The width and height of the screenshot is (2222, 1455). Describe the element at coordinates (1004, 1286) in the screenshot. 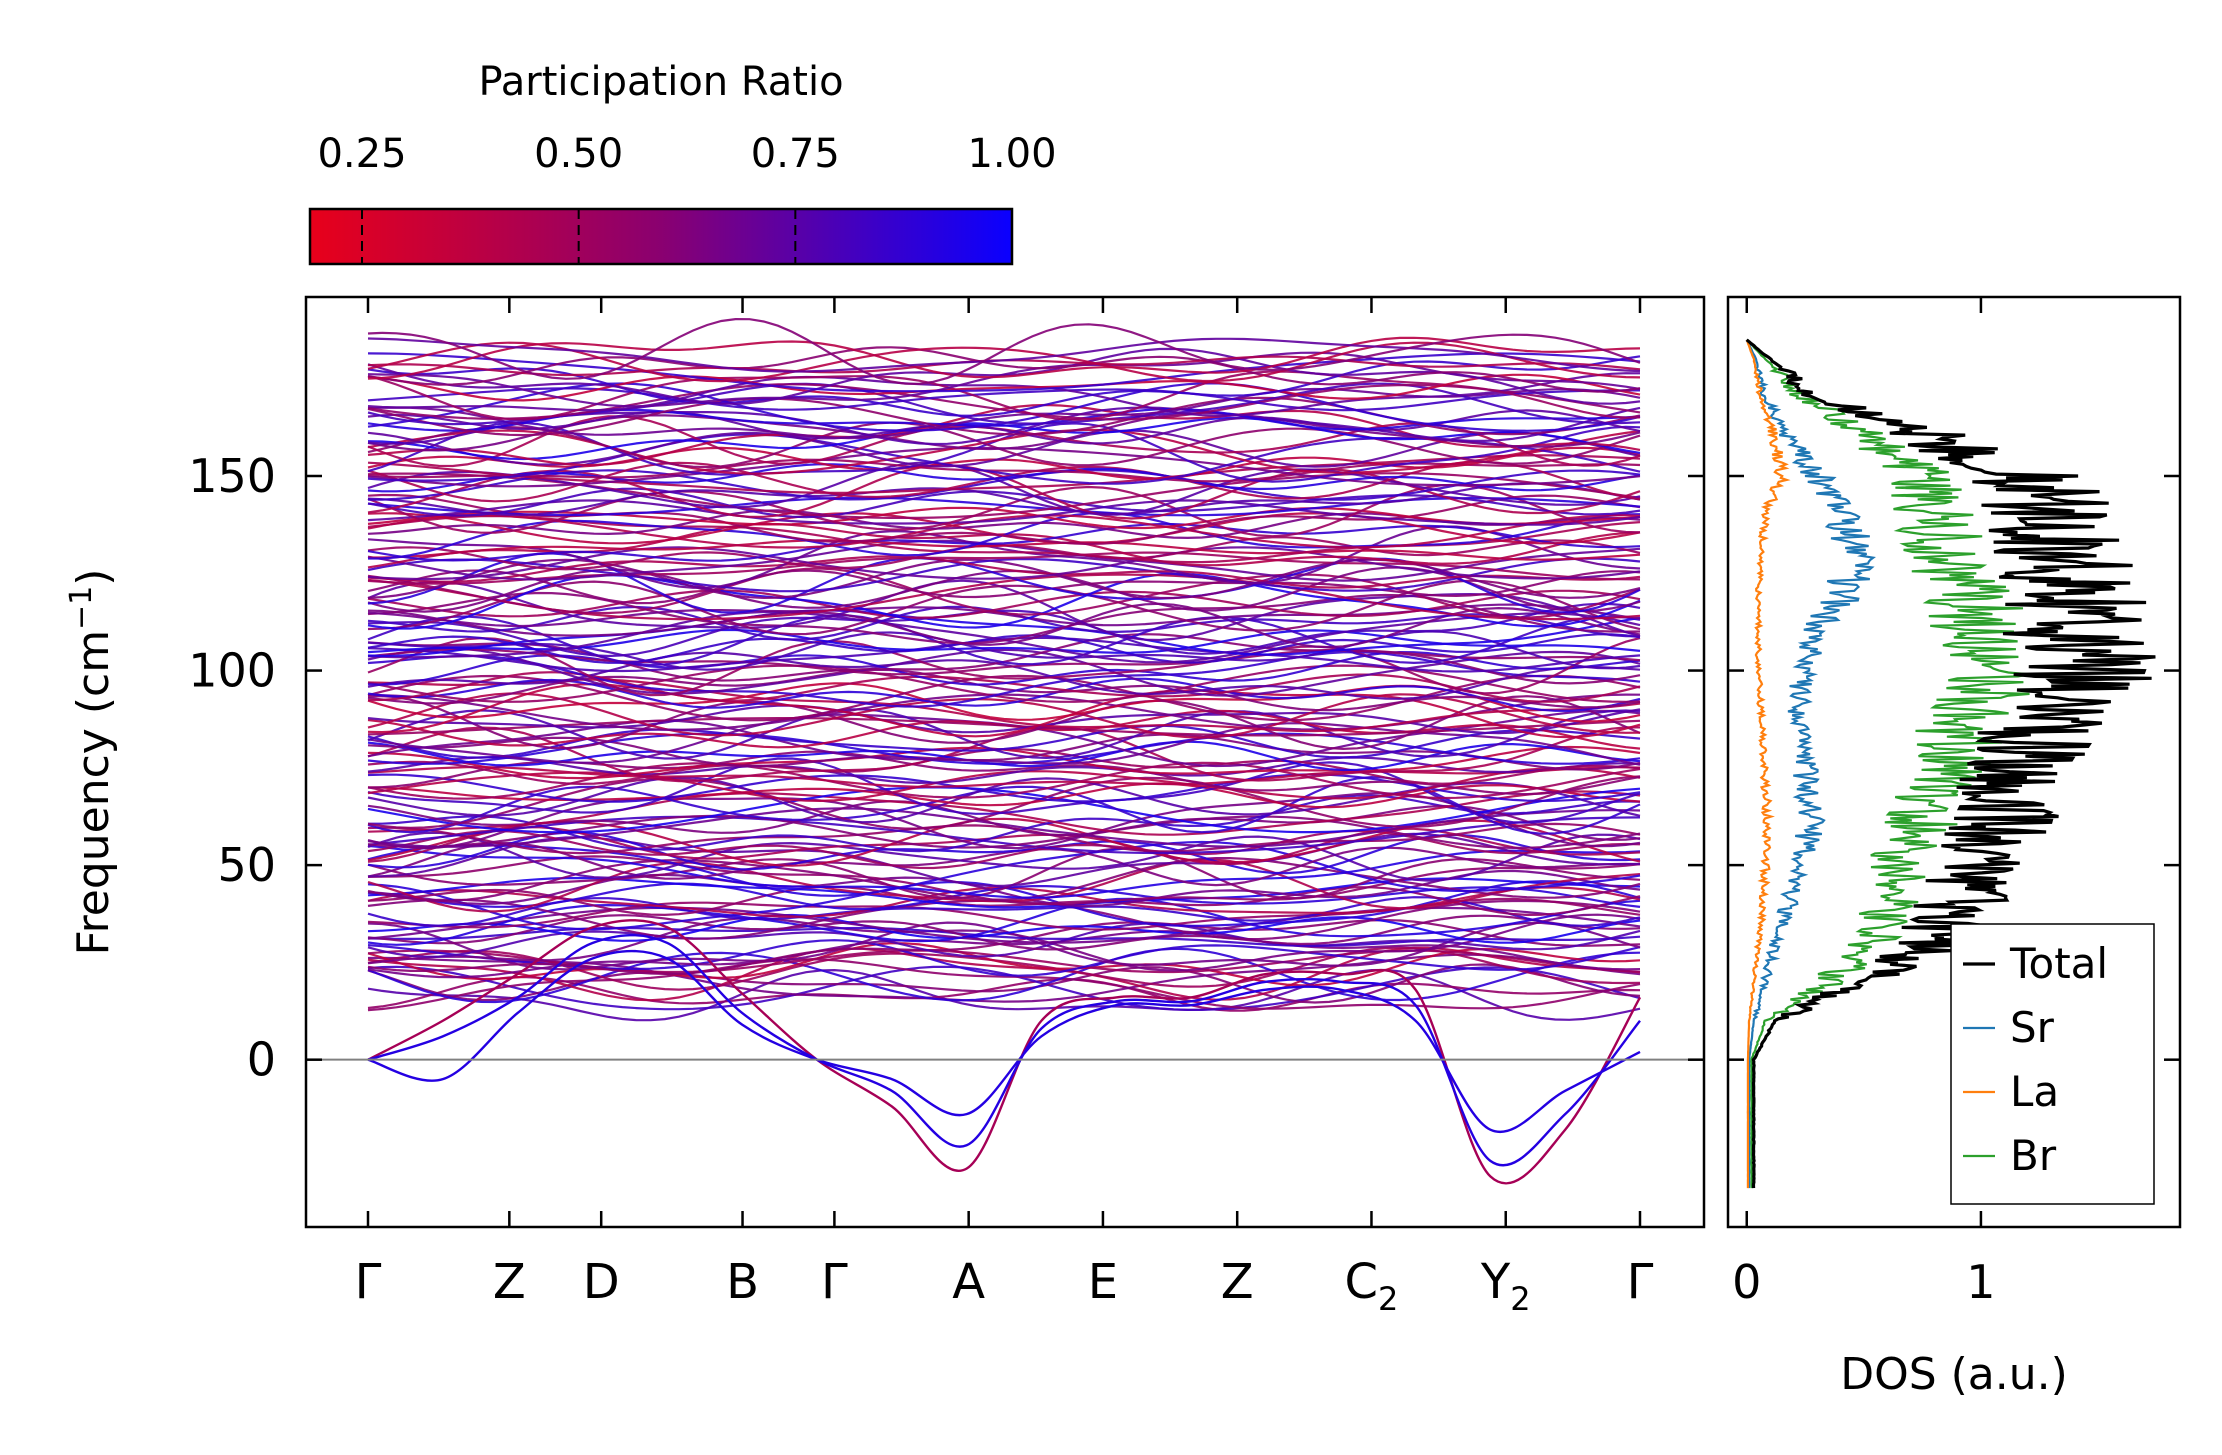

I see `kpoint-labels: Γ Z D B Γ A E Z C2 Y2 Γ` at that location.